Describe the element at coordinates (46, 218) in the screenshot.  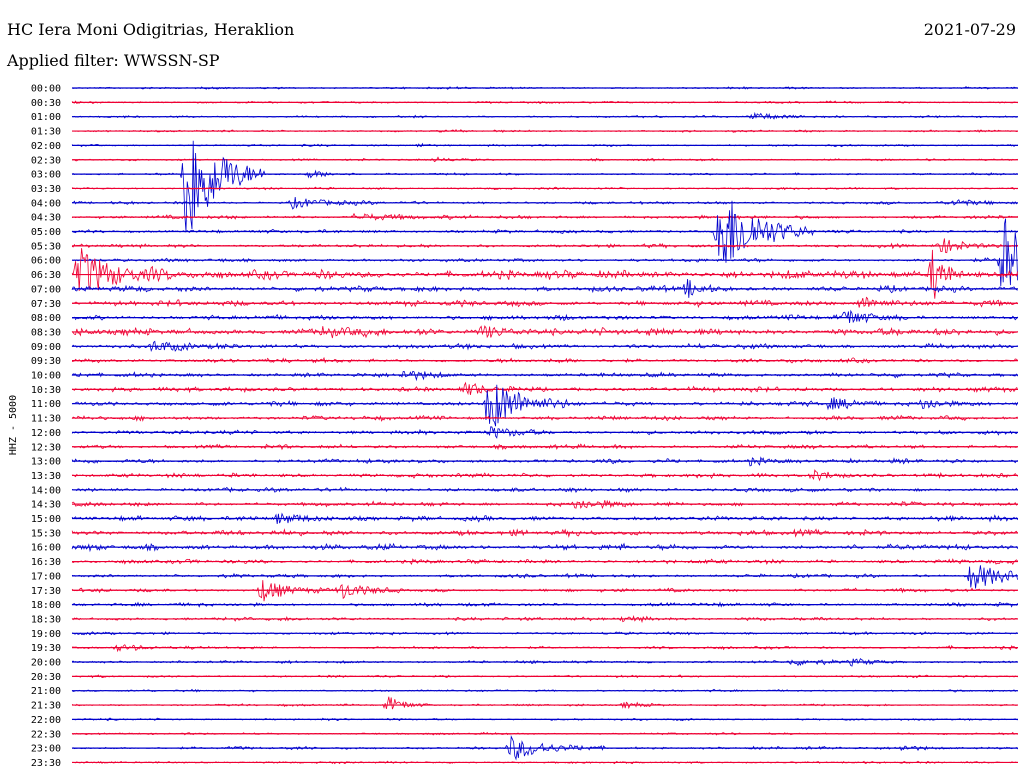
I see `tick-label: 04:30` at that location.